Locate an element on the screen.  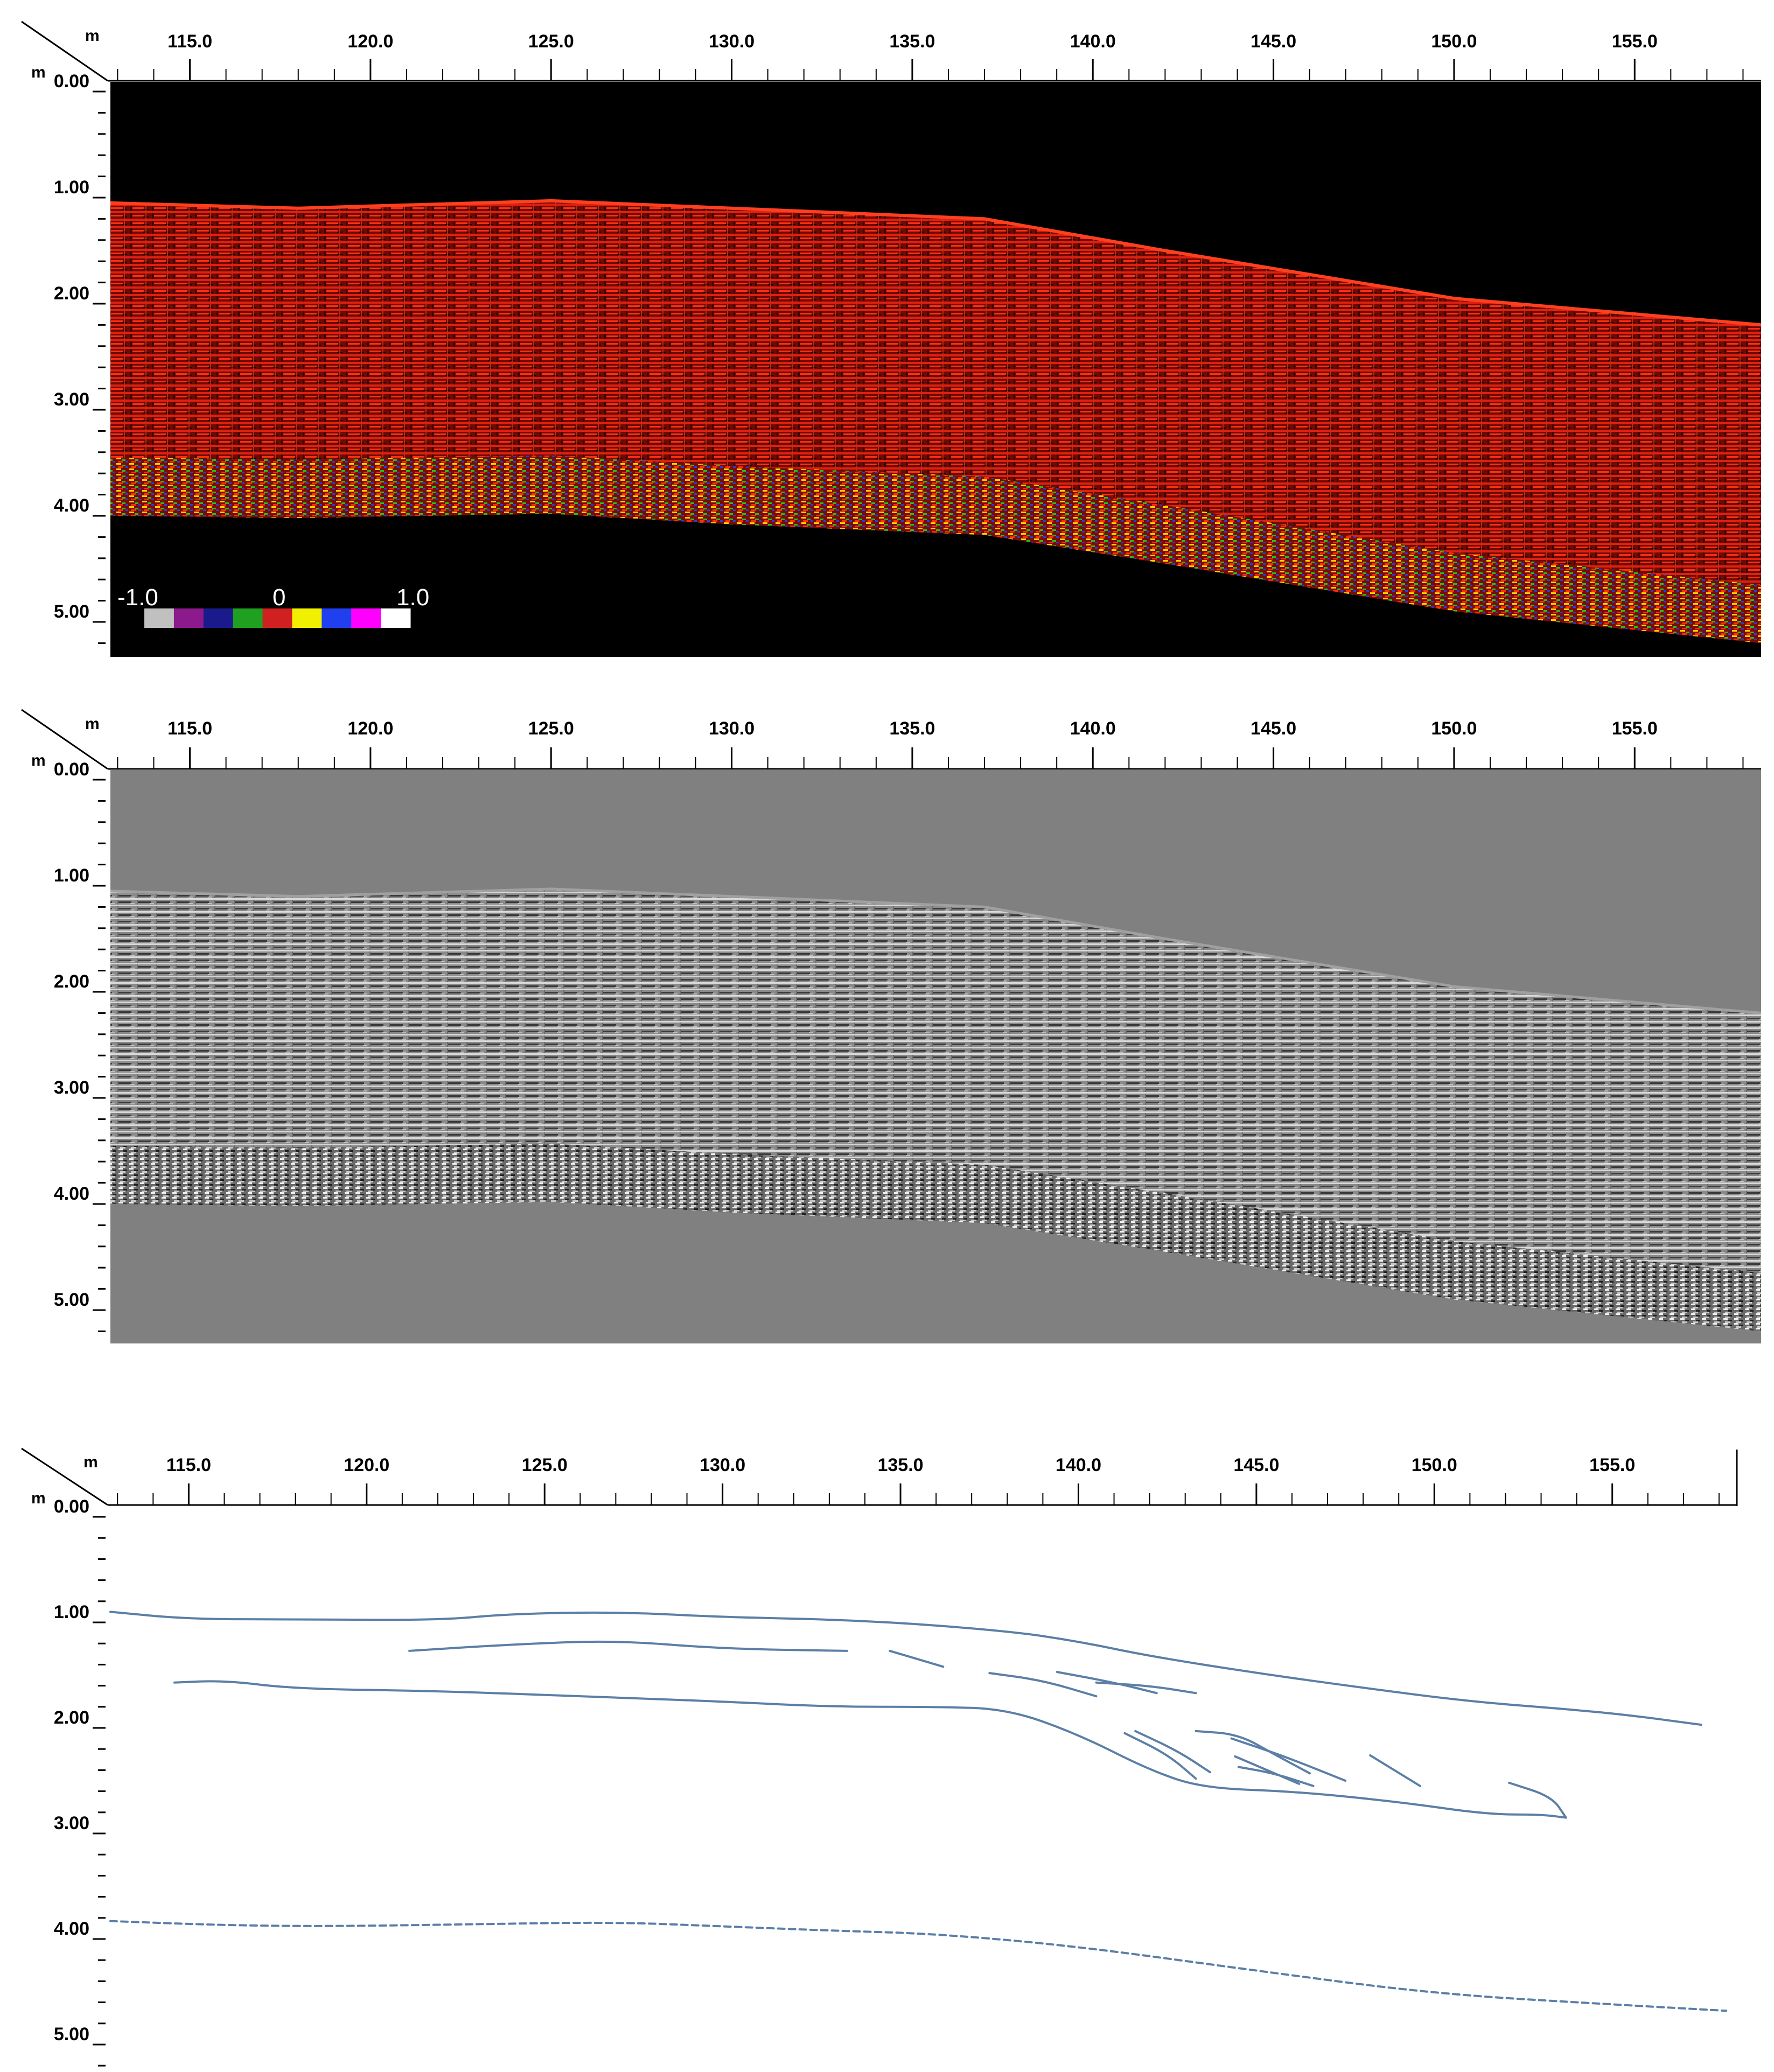
color-scale-min-label: -1.0 is located at coordinates (137, 597).